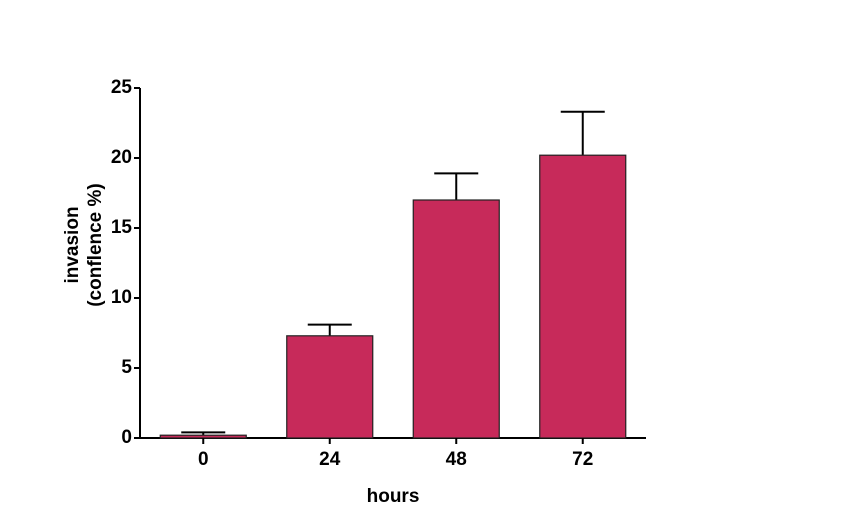  What do you see at coordinates (95, 245) in the screenshot?
I see `y-axis-label: (conflence %)` at bounding box center [95, 245].